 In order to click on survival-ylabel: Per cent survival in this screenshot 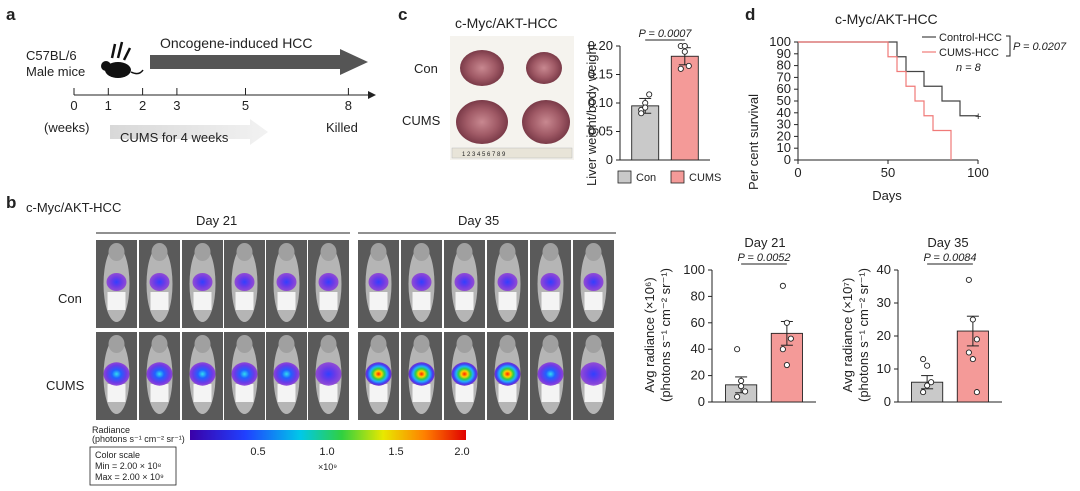, I will do `click(753, 142)`.